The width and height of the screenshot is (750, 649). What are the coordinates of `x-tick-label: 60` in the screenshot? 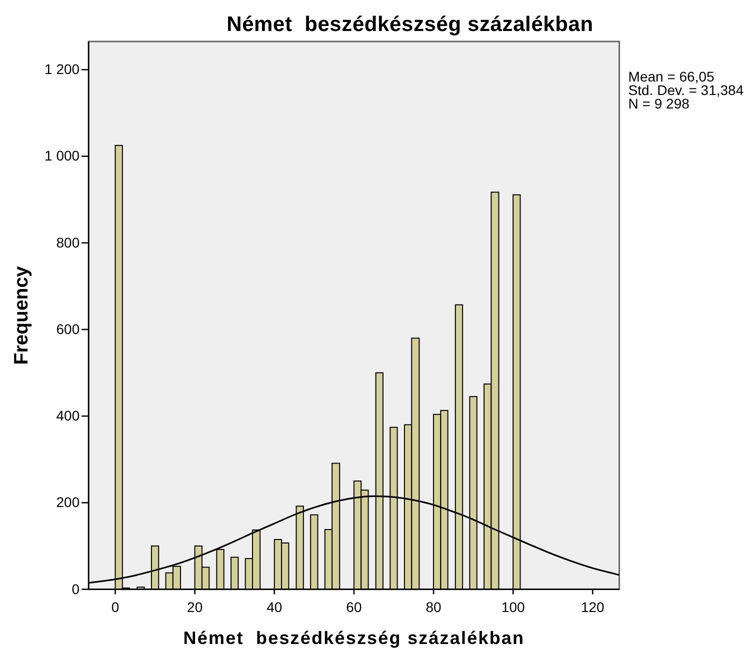 It's located at (354, 607).